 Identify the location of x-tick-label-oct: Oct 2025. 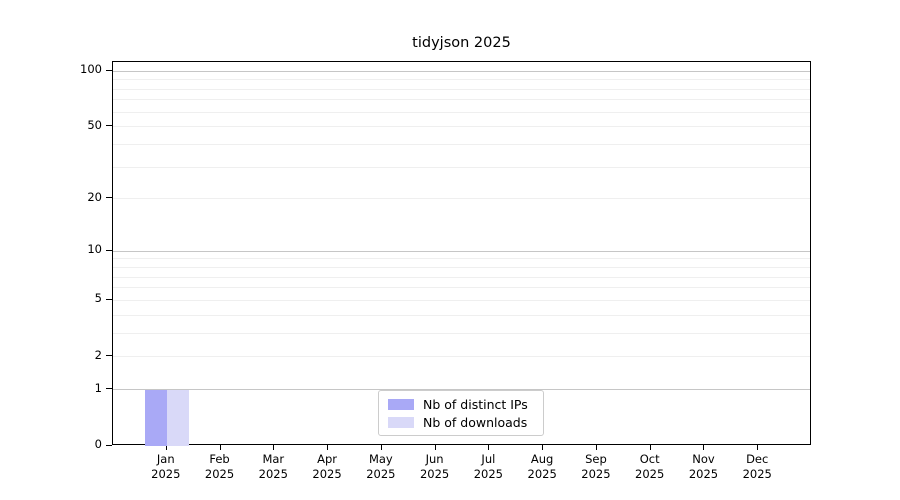
(650, 467).